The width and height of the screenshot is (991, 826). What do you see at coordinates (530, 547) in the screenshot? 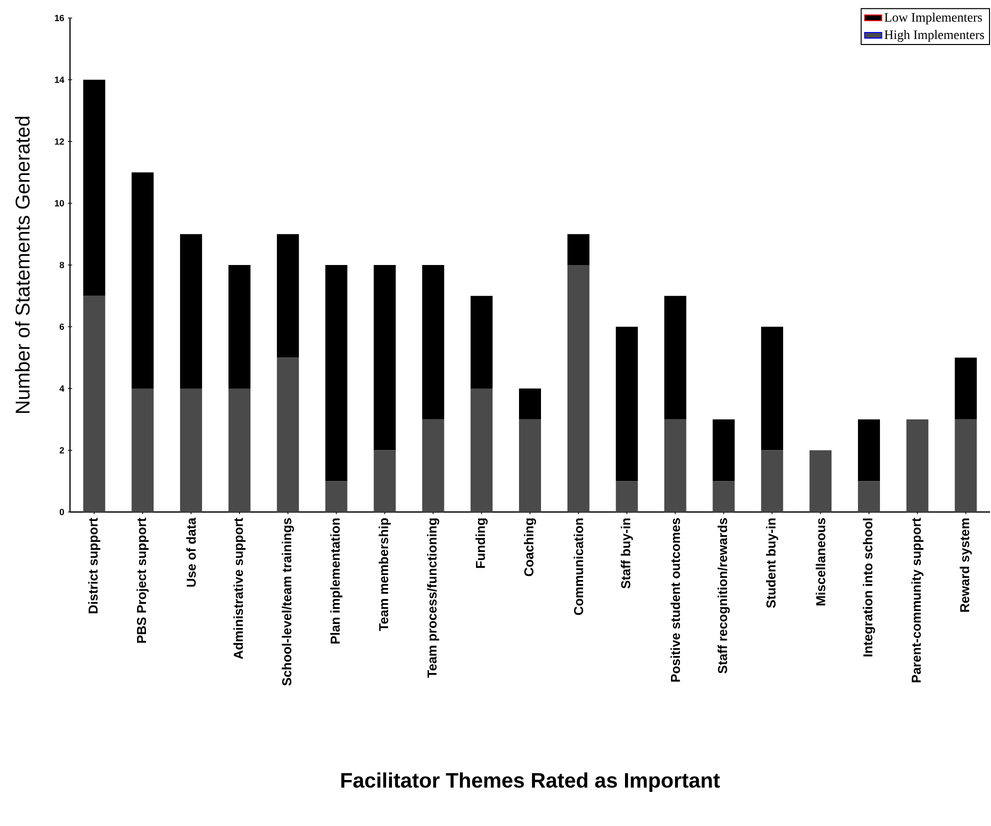
I see `x-tick-label: Coaching` at bounding box center [530, 547].